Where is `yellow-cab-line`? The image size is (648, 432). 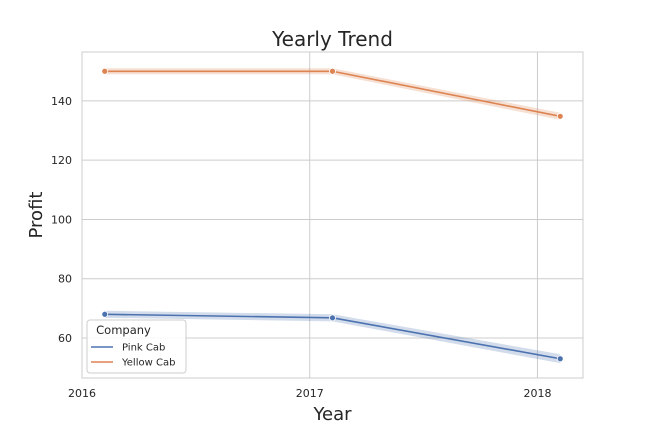
yellow-cab-line is located at coordinates (332, 94).